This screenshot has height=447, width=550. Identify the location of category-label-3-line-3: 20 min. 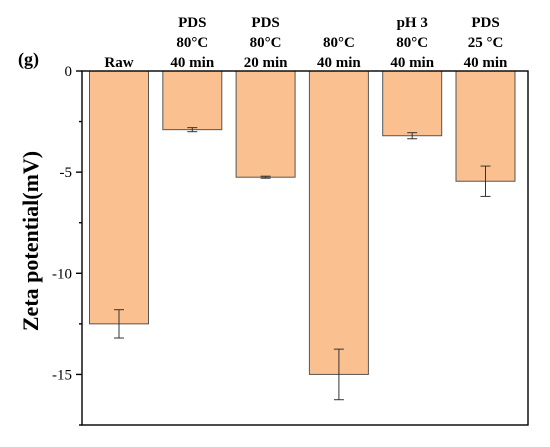
(266, 63).